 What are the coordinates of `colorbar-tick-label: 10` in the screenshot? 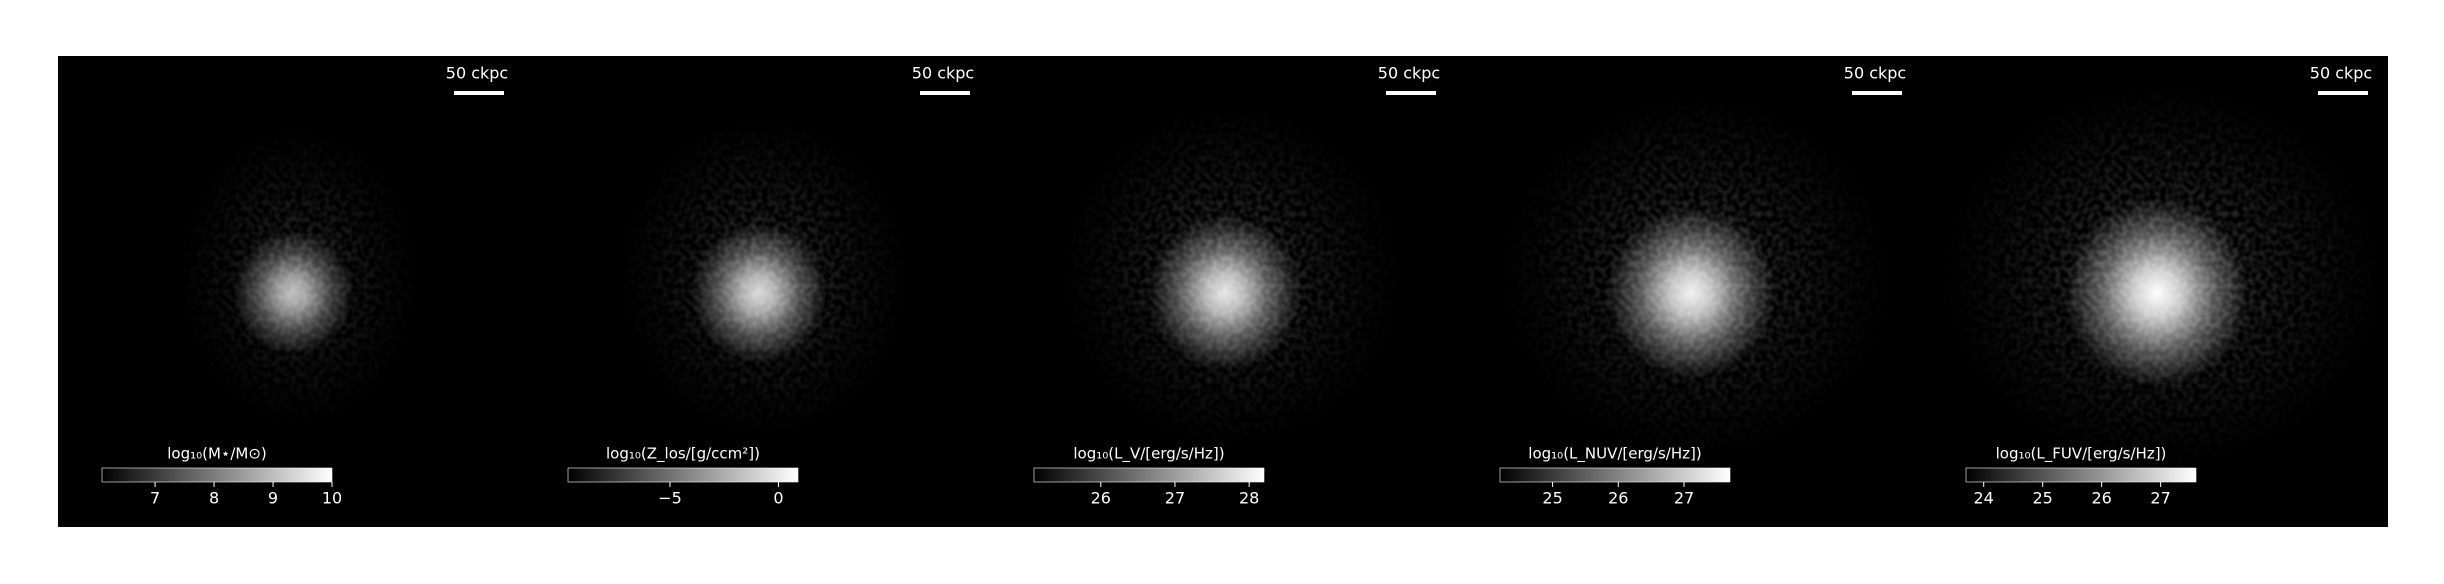 It's located at (332, 498).